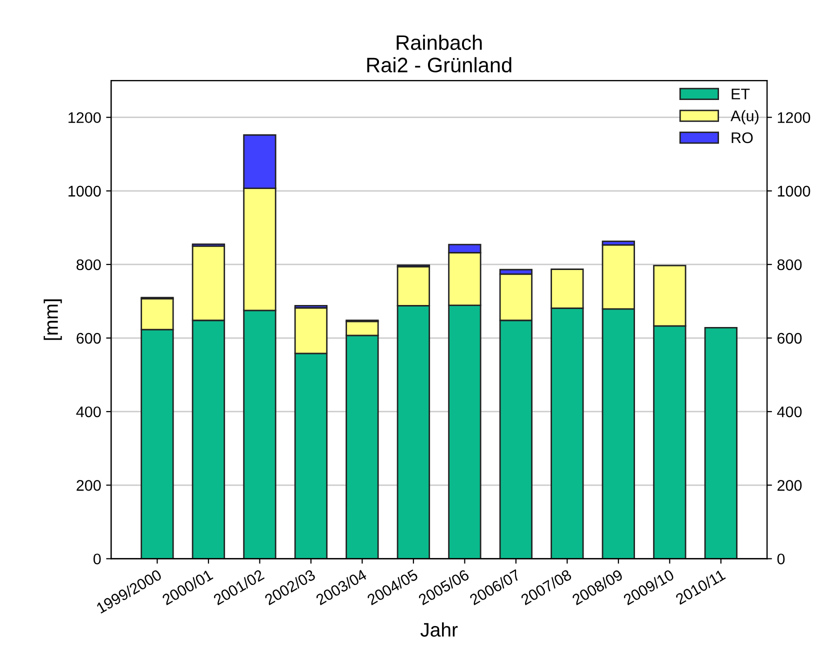 This screenshot has width=823, height=655. Describe the element at coordinates (439, 629) in the screenshot. I see `x-axis-title: Jahr` at that location.